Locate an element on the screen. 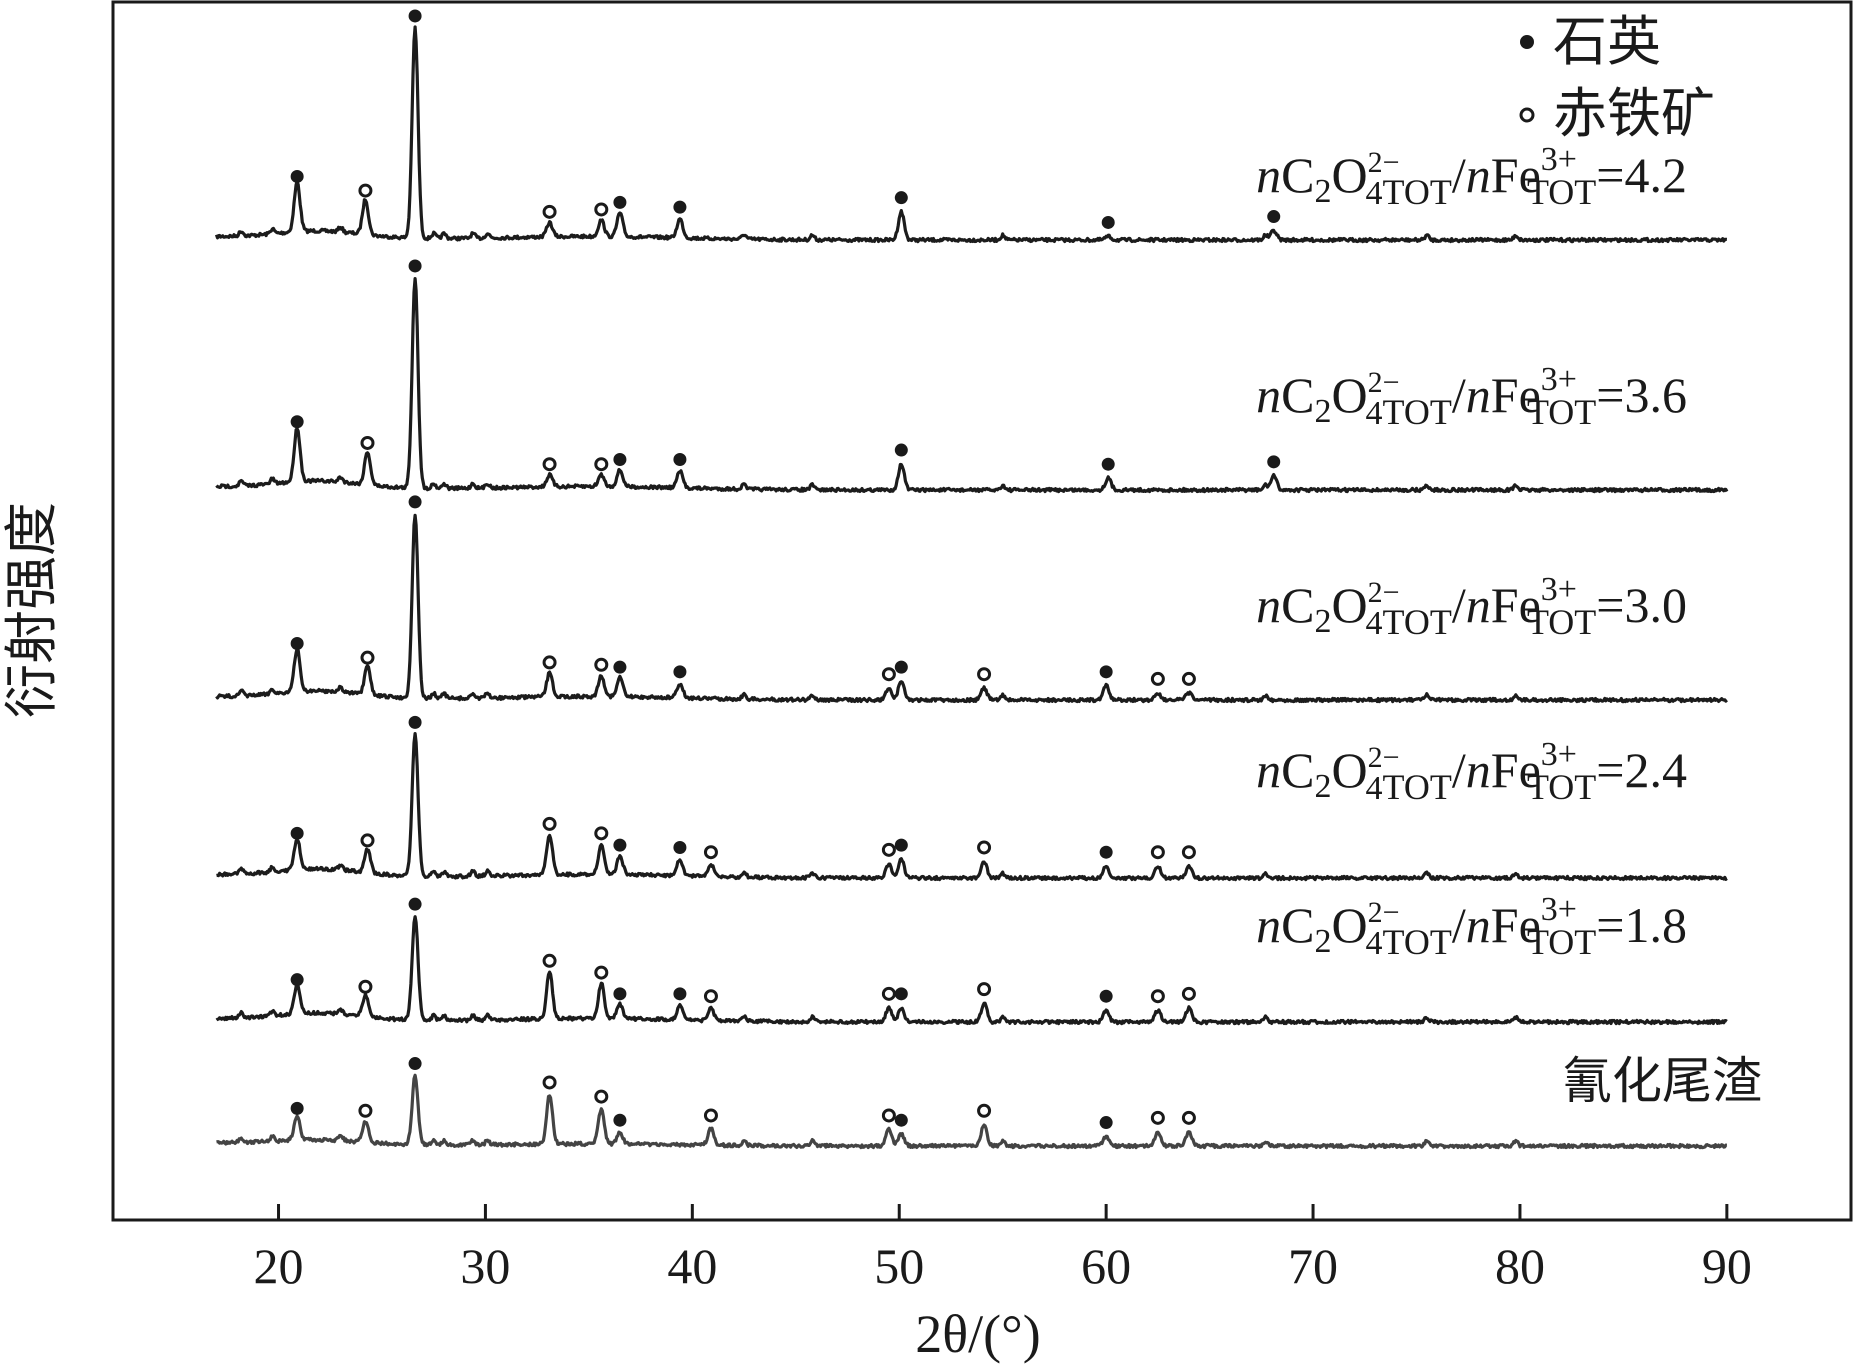 The image size is (1856, 1368). x-axis-ticks: 20 30 40 50 60 70 80 90 is located at coordinates (1003, 1249).